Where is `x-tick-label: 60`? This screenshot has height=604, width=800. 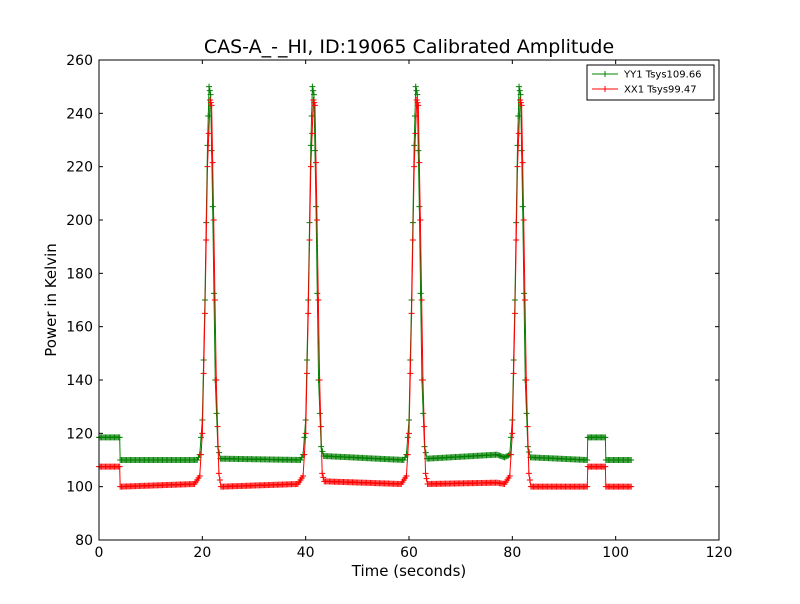
x-tick-label: 60 is located at coordinates (409, 553).